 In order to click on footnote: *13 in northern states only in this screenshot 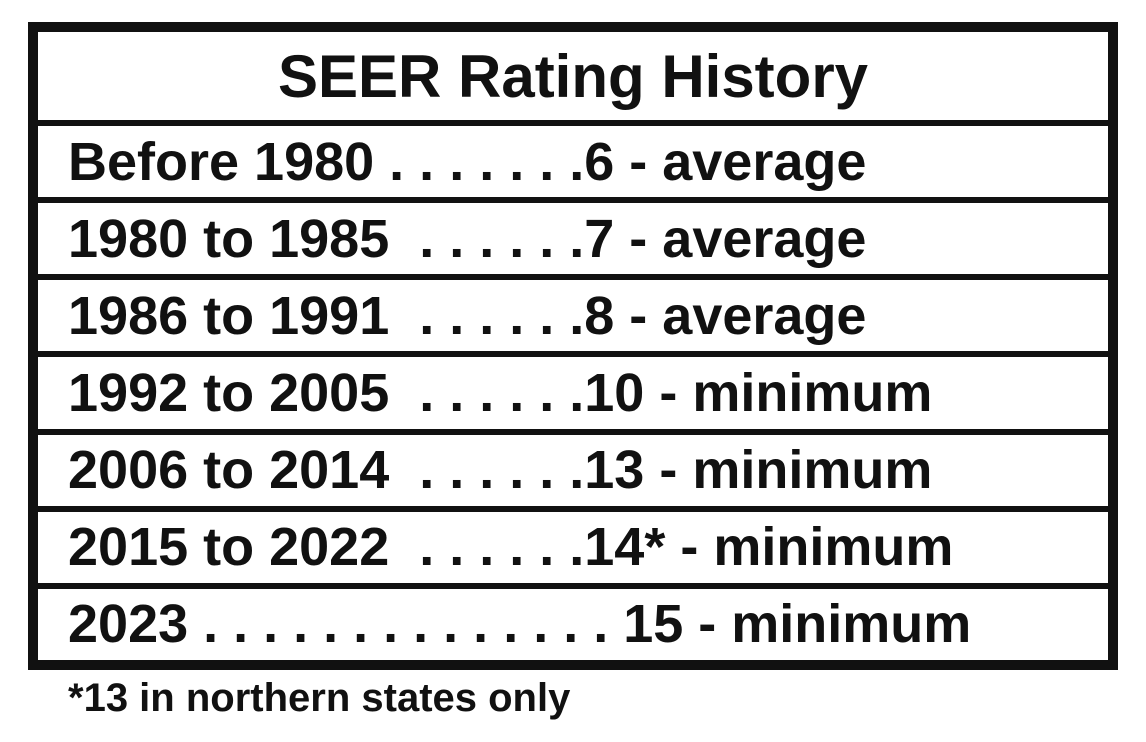, I will do `click(319, 698)`.